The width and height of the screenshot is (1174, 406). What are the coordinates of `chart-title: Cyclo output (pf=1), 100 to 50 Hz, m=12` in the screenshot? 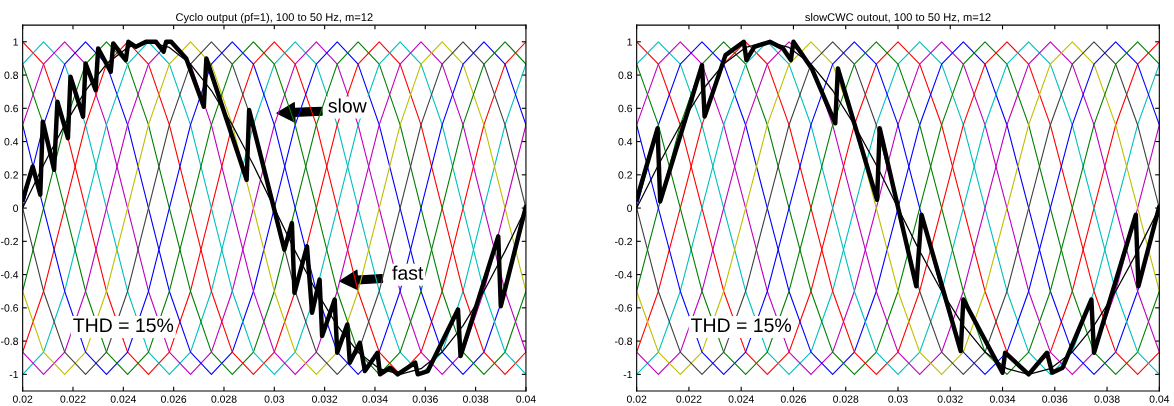 It's located at (274, 18).